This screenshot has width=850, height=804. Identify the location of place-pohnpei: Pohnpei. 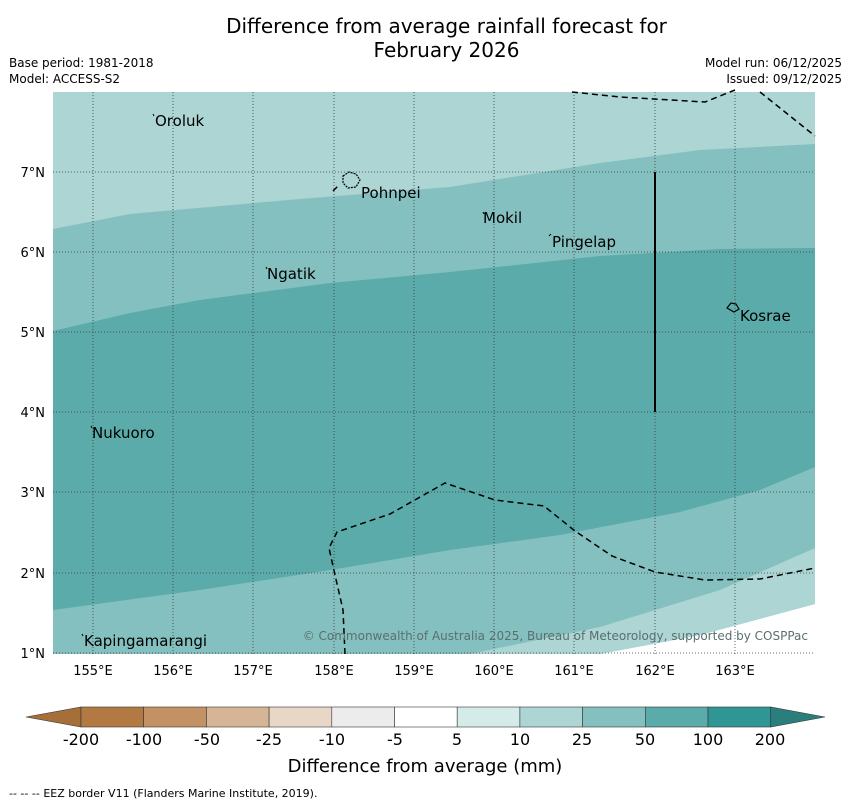
(391, 193).